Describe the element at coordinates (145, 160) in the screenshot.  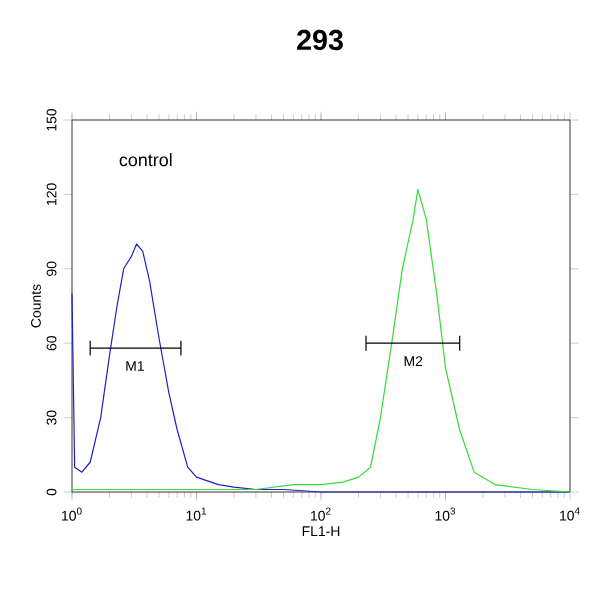
I see `annotation: control` at that location.